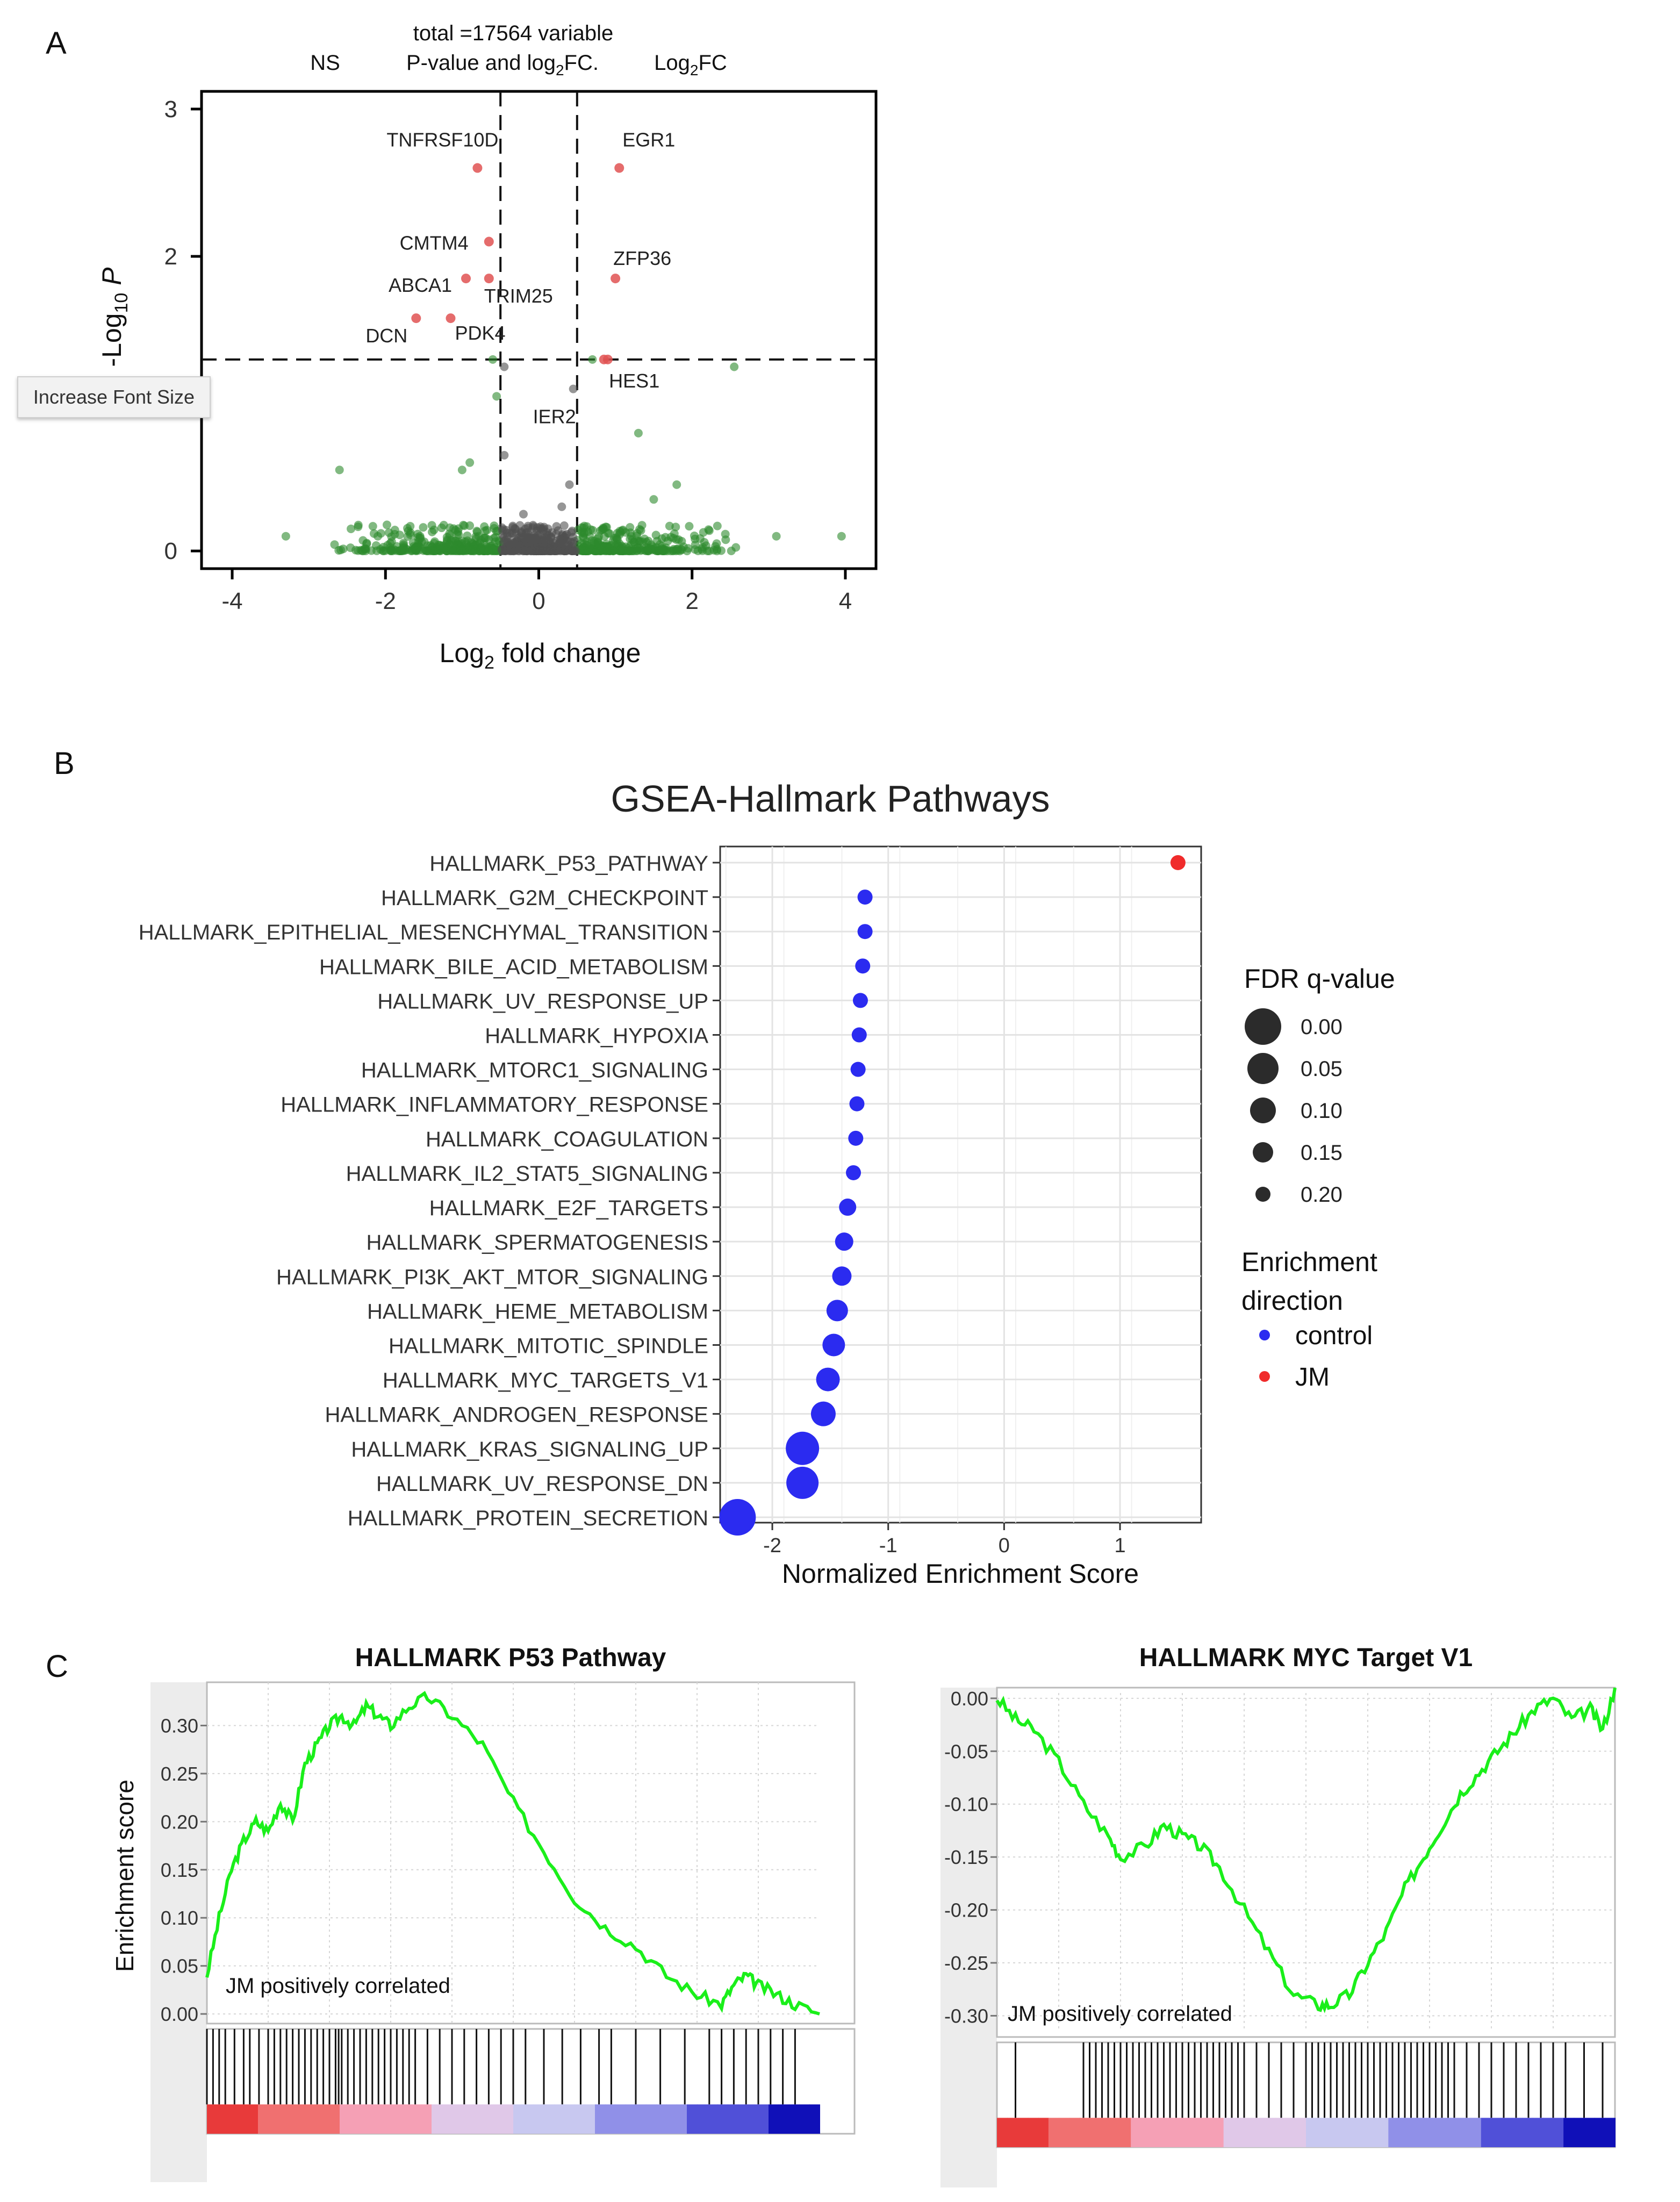 Image resolution: width=1680 pixels, height=2202 pixels. What do you see at coordinates (568, 864) in the screenshot?
I see `category-label: HALLMARK_P53_PATHWAY` at bounding box center [568, 864].